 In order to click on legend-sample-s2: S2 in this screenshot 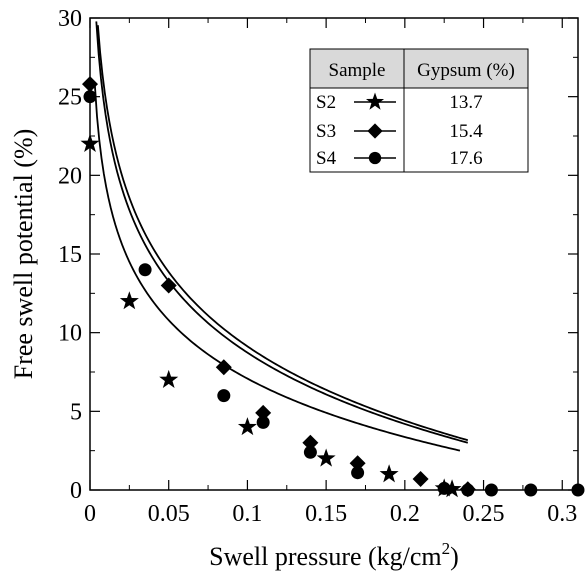, I will do `click(326, 102)`.